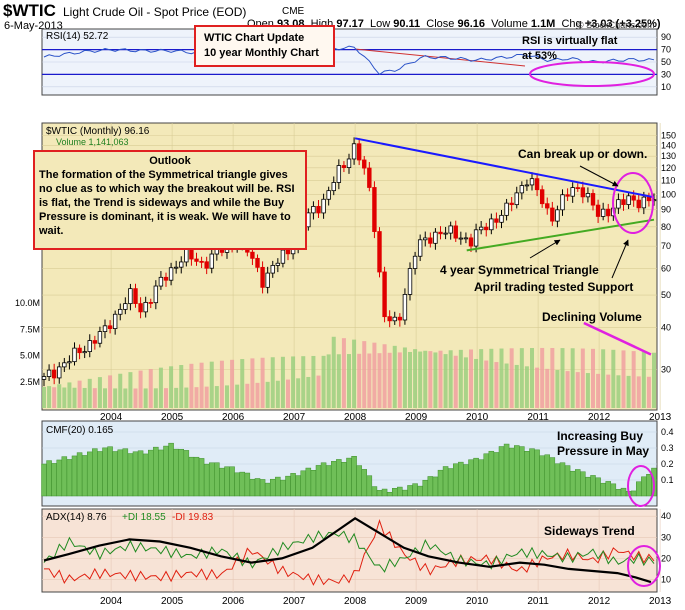 The height and width of the screenshot is (610, 685). I want to click on rsi-series-line, so click(349, 60).